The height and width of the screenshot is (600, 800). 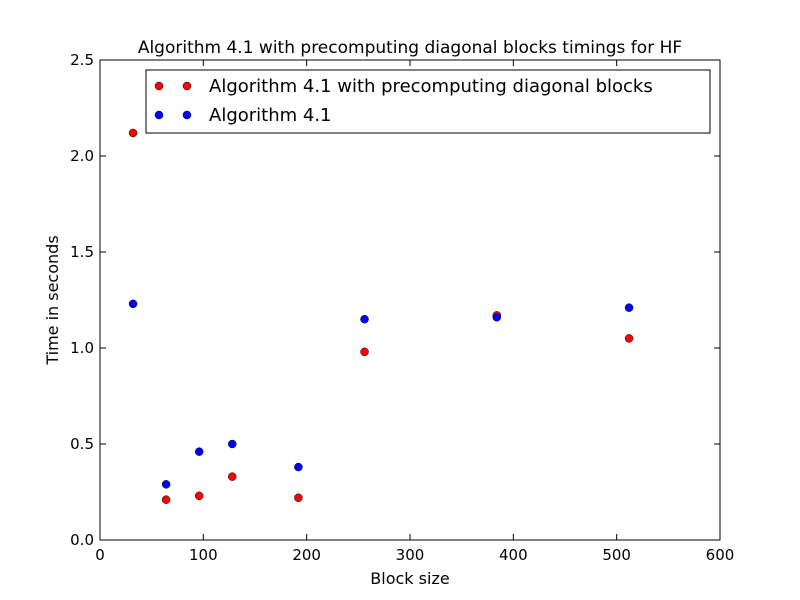 I want to click on x-tick-label: 600, so click(x=720, y=555).